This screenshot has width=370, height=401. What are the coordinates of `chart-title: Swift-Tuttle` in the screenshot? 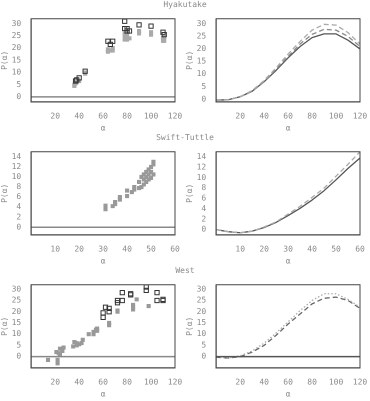 It's located at (185, 137).